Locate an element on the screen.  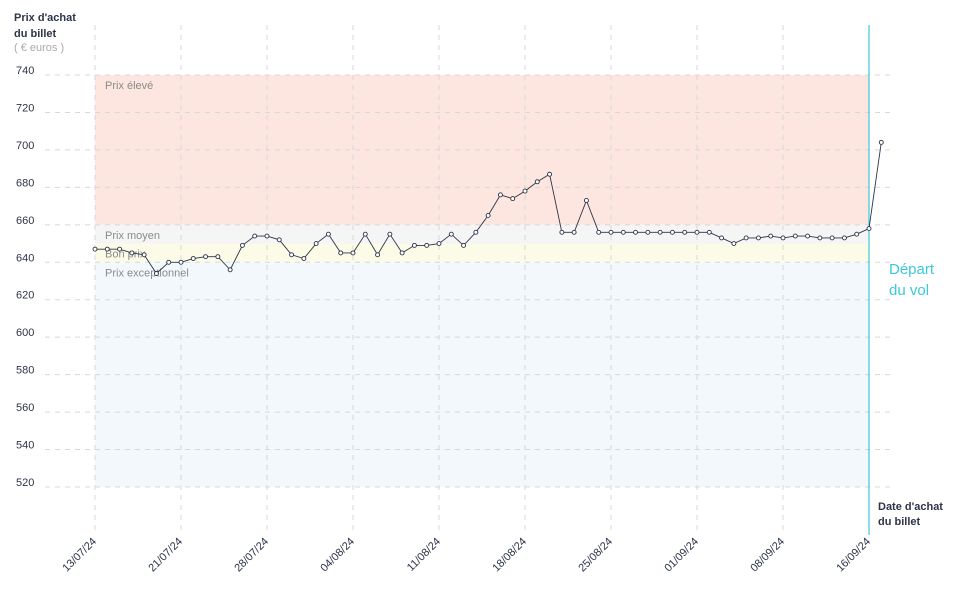
y-tick-label: 640 is located at coordinates (25, 258).